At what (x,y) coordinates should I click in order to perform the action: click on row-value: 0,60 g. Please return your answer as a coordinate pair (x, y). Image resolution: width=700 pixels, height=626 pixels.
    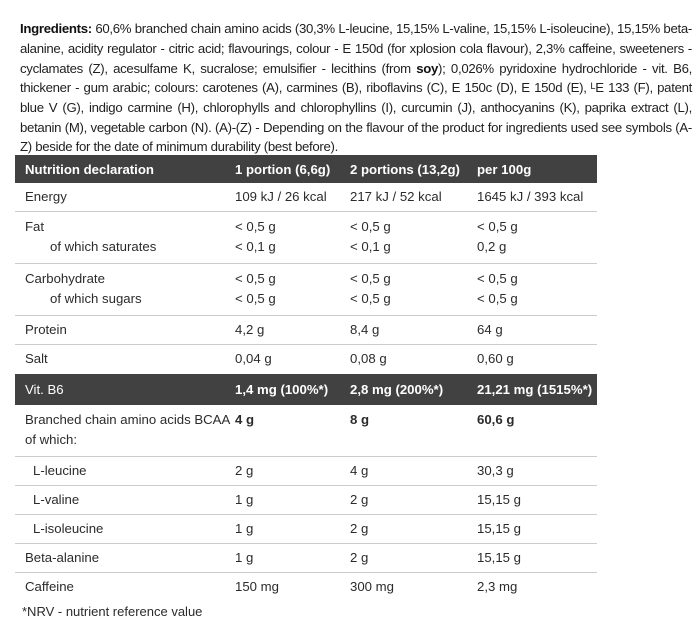
    Looking at the image, I should click on (495, 358).